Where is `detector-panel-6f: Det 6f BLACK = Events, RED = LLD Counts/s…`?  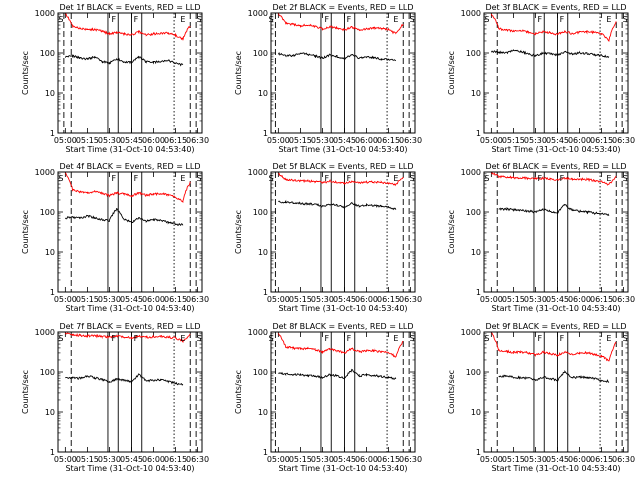 detector-panel-6f: Det 6f BLACK = Events, RED = LLD Counts/s… is located at coordinates (541, 237).